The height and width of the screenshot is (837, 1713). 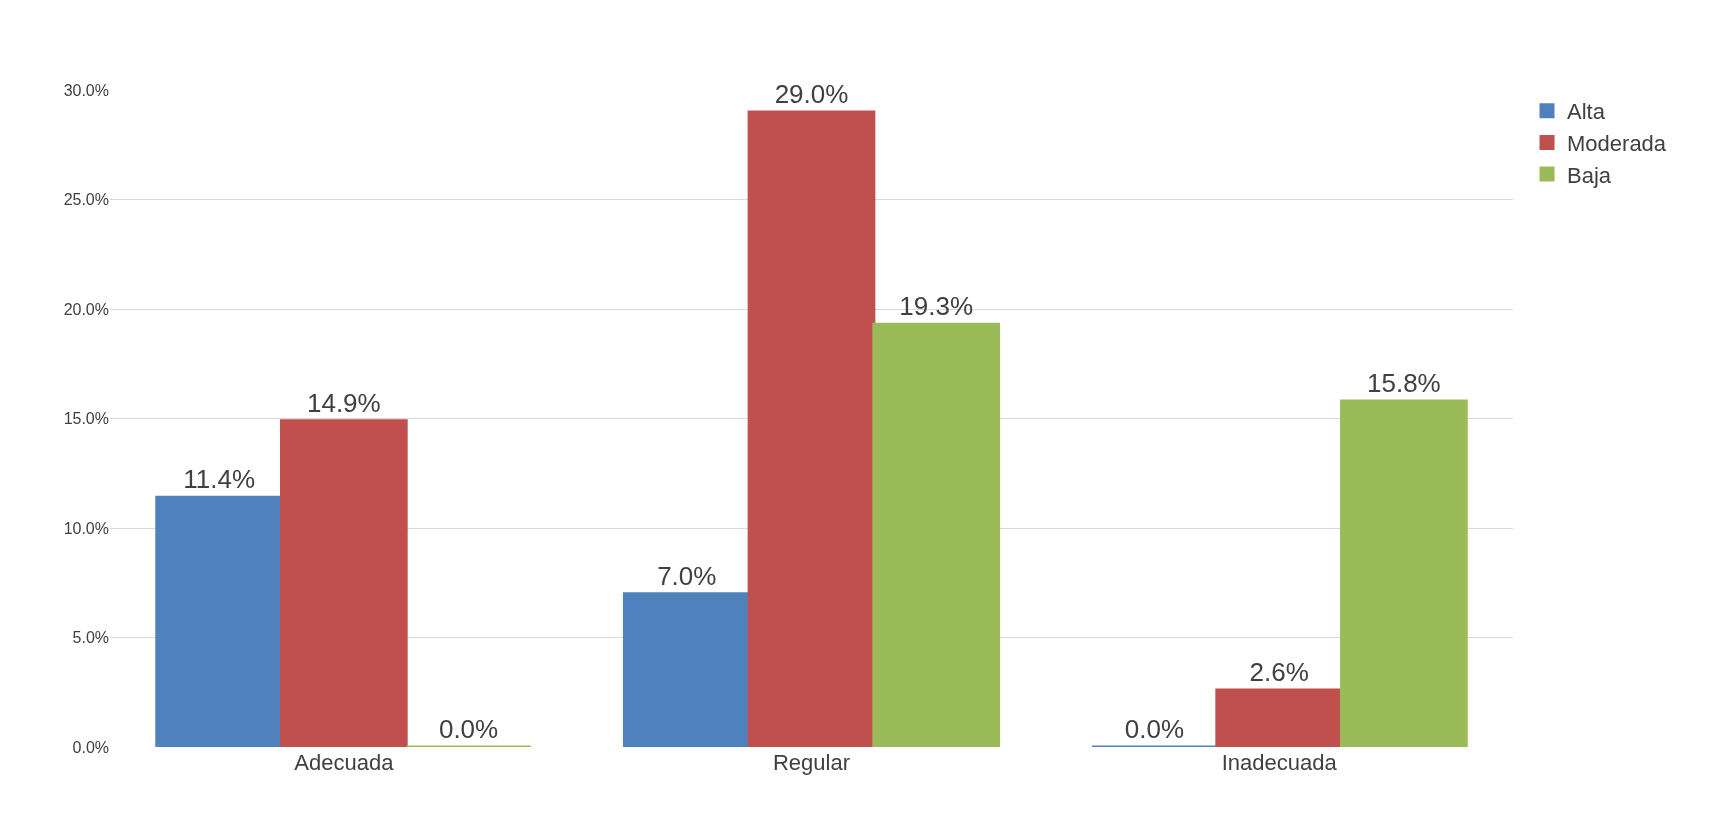 I want to click on data-label: 29.0%, so click(x=811, y=93).